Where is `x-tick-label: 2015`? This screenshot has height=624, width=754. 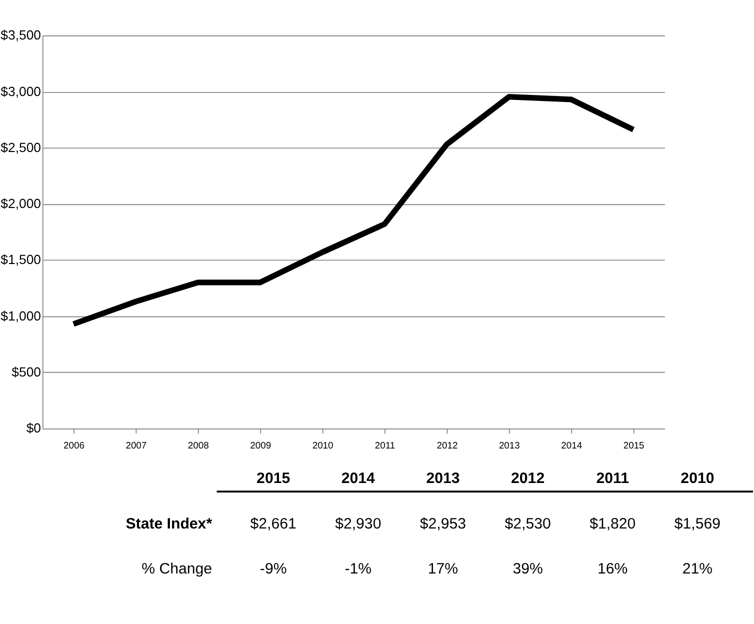
x-tick-label: 2015 is located at coordinates (633, 445).